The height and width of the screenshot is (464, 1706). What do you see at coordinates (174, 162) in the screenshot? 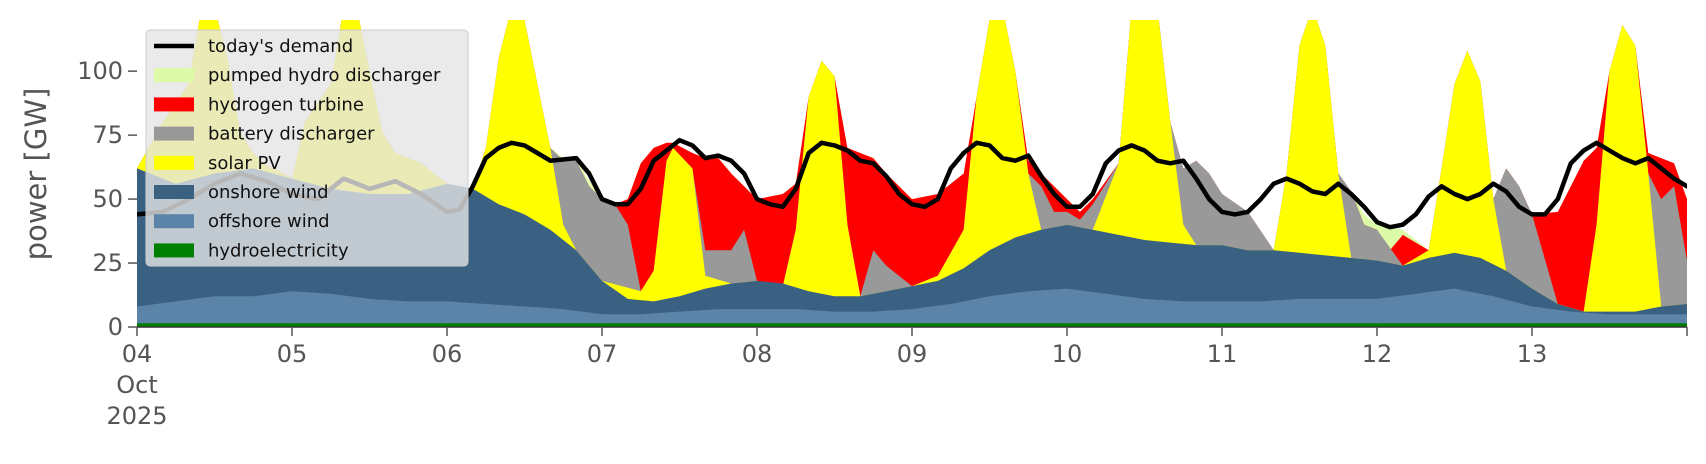
I see `legend-swatch-solar-pv` at bounding box center [174, 162].